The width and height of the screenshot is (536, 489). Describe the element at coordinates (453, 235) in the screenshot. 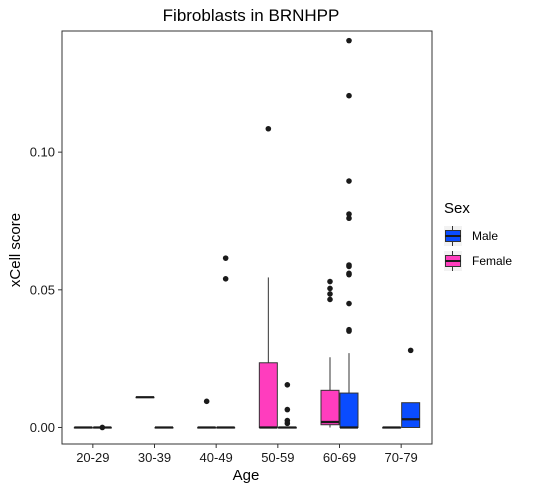

I see `legend-key-male` at that location.